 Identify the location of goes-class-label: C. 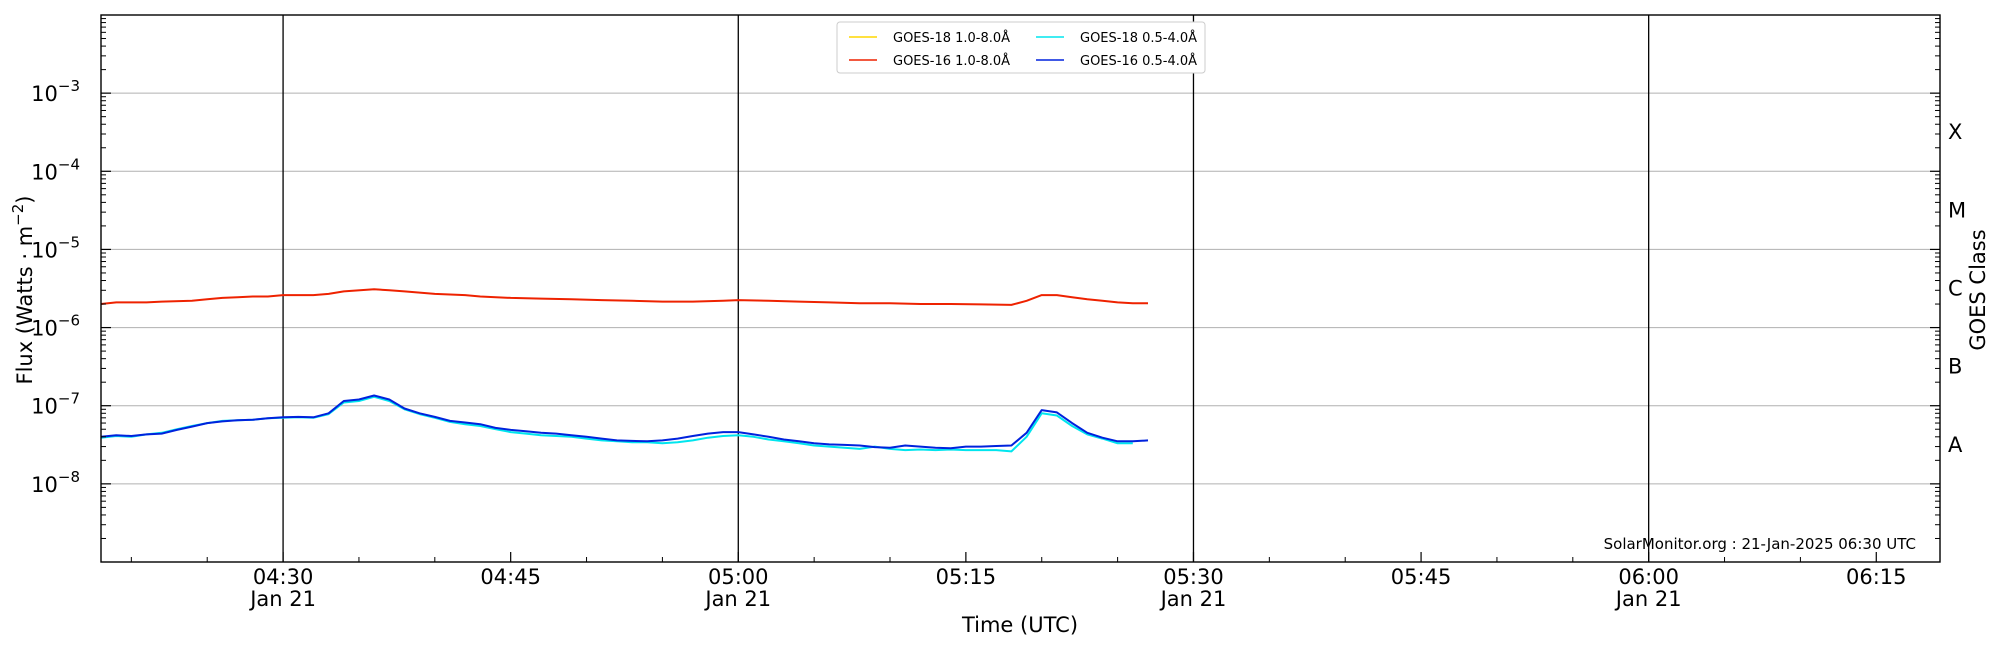
(1955, 289).